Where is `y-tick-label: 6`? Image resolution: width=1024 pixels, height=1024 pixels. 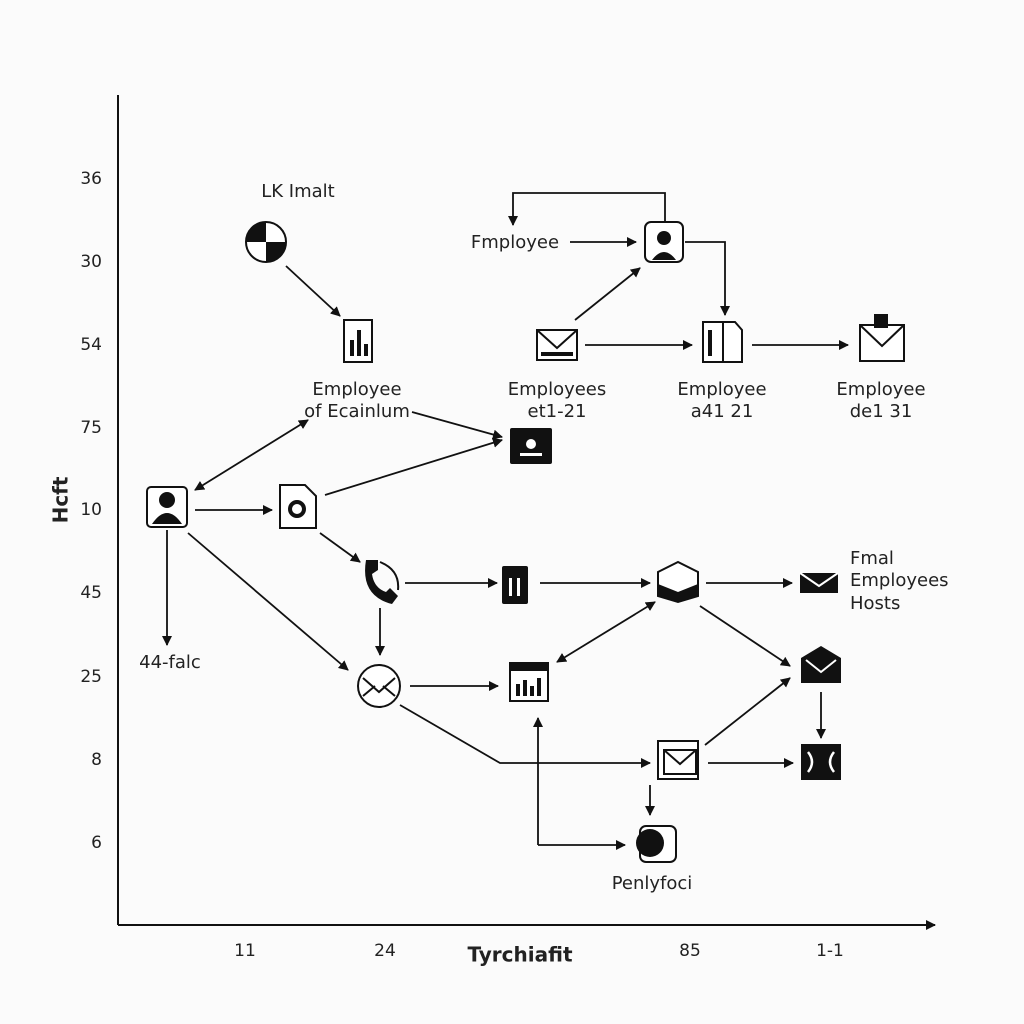 y-tick-label: 6 is located at coordinates (96, 843).